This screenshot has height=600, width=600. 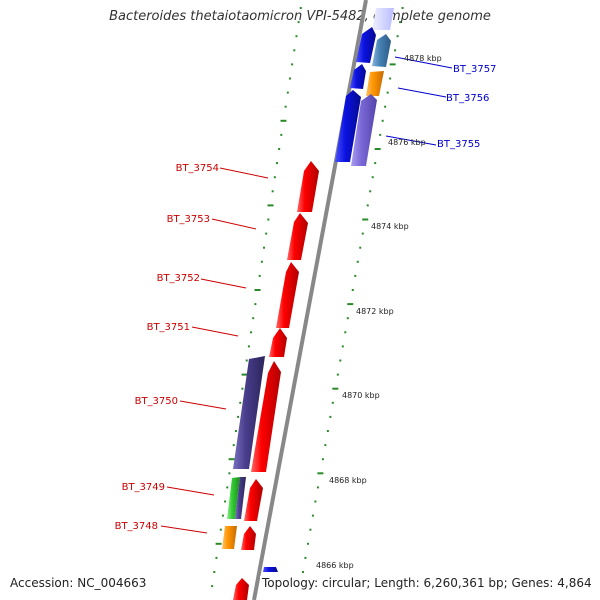 I want to click on scale-label: 4870 kbp, so click(x=361, y=395).